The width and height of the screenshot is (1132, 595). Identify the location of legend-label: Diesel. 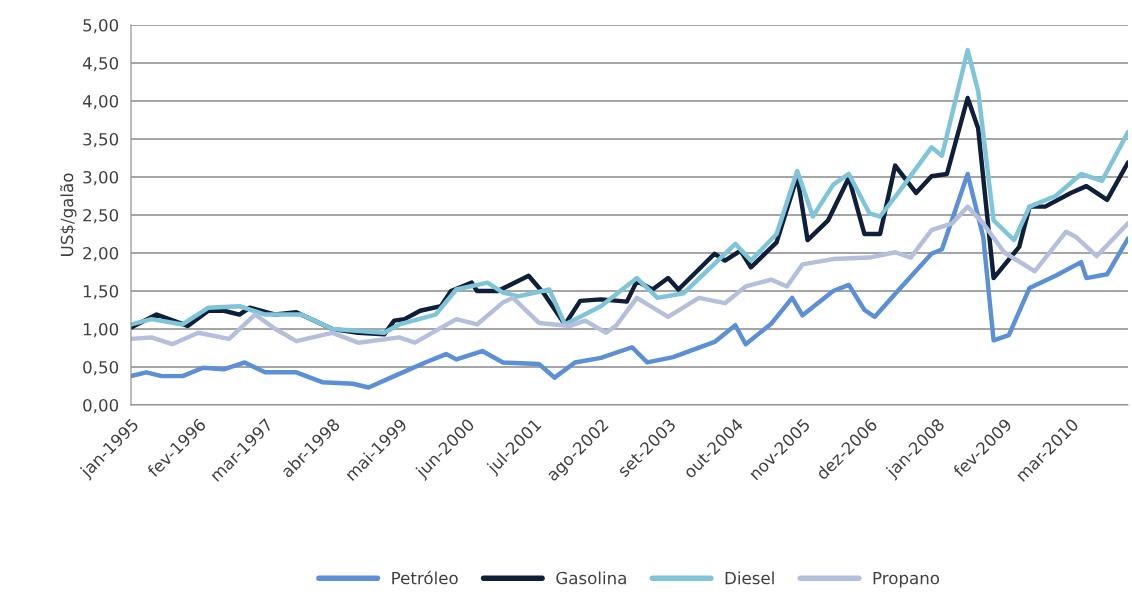
(749, 578).